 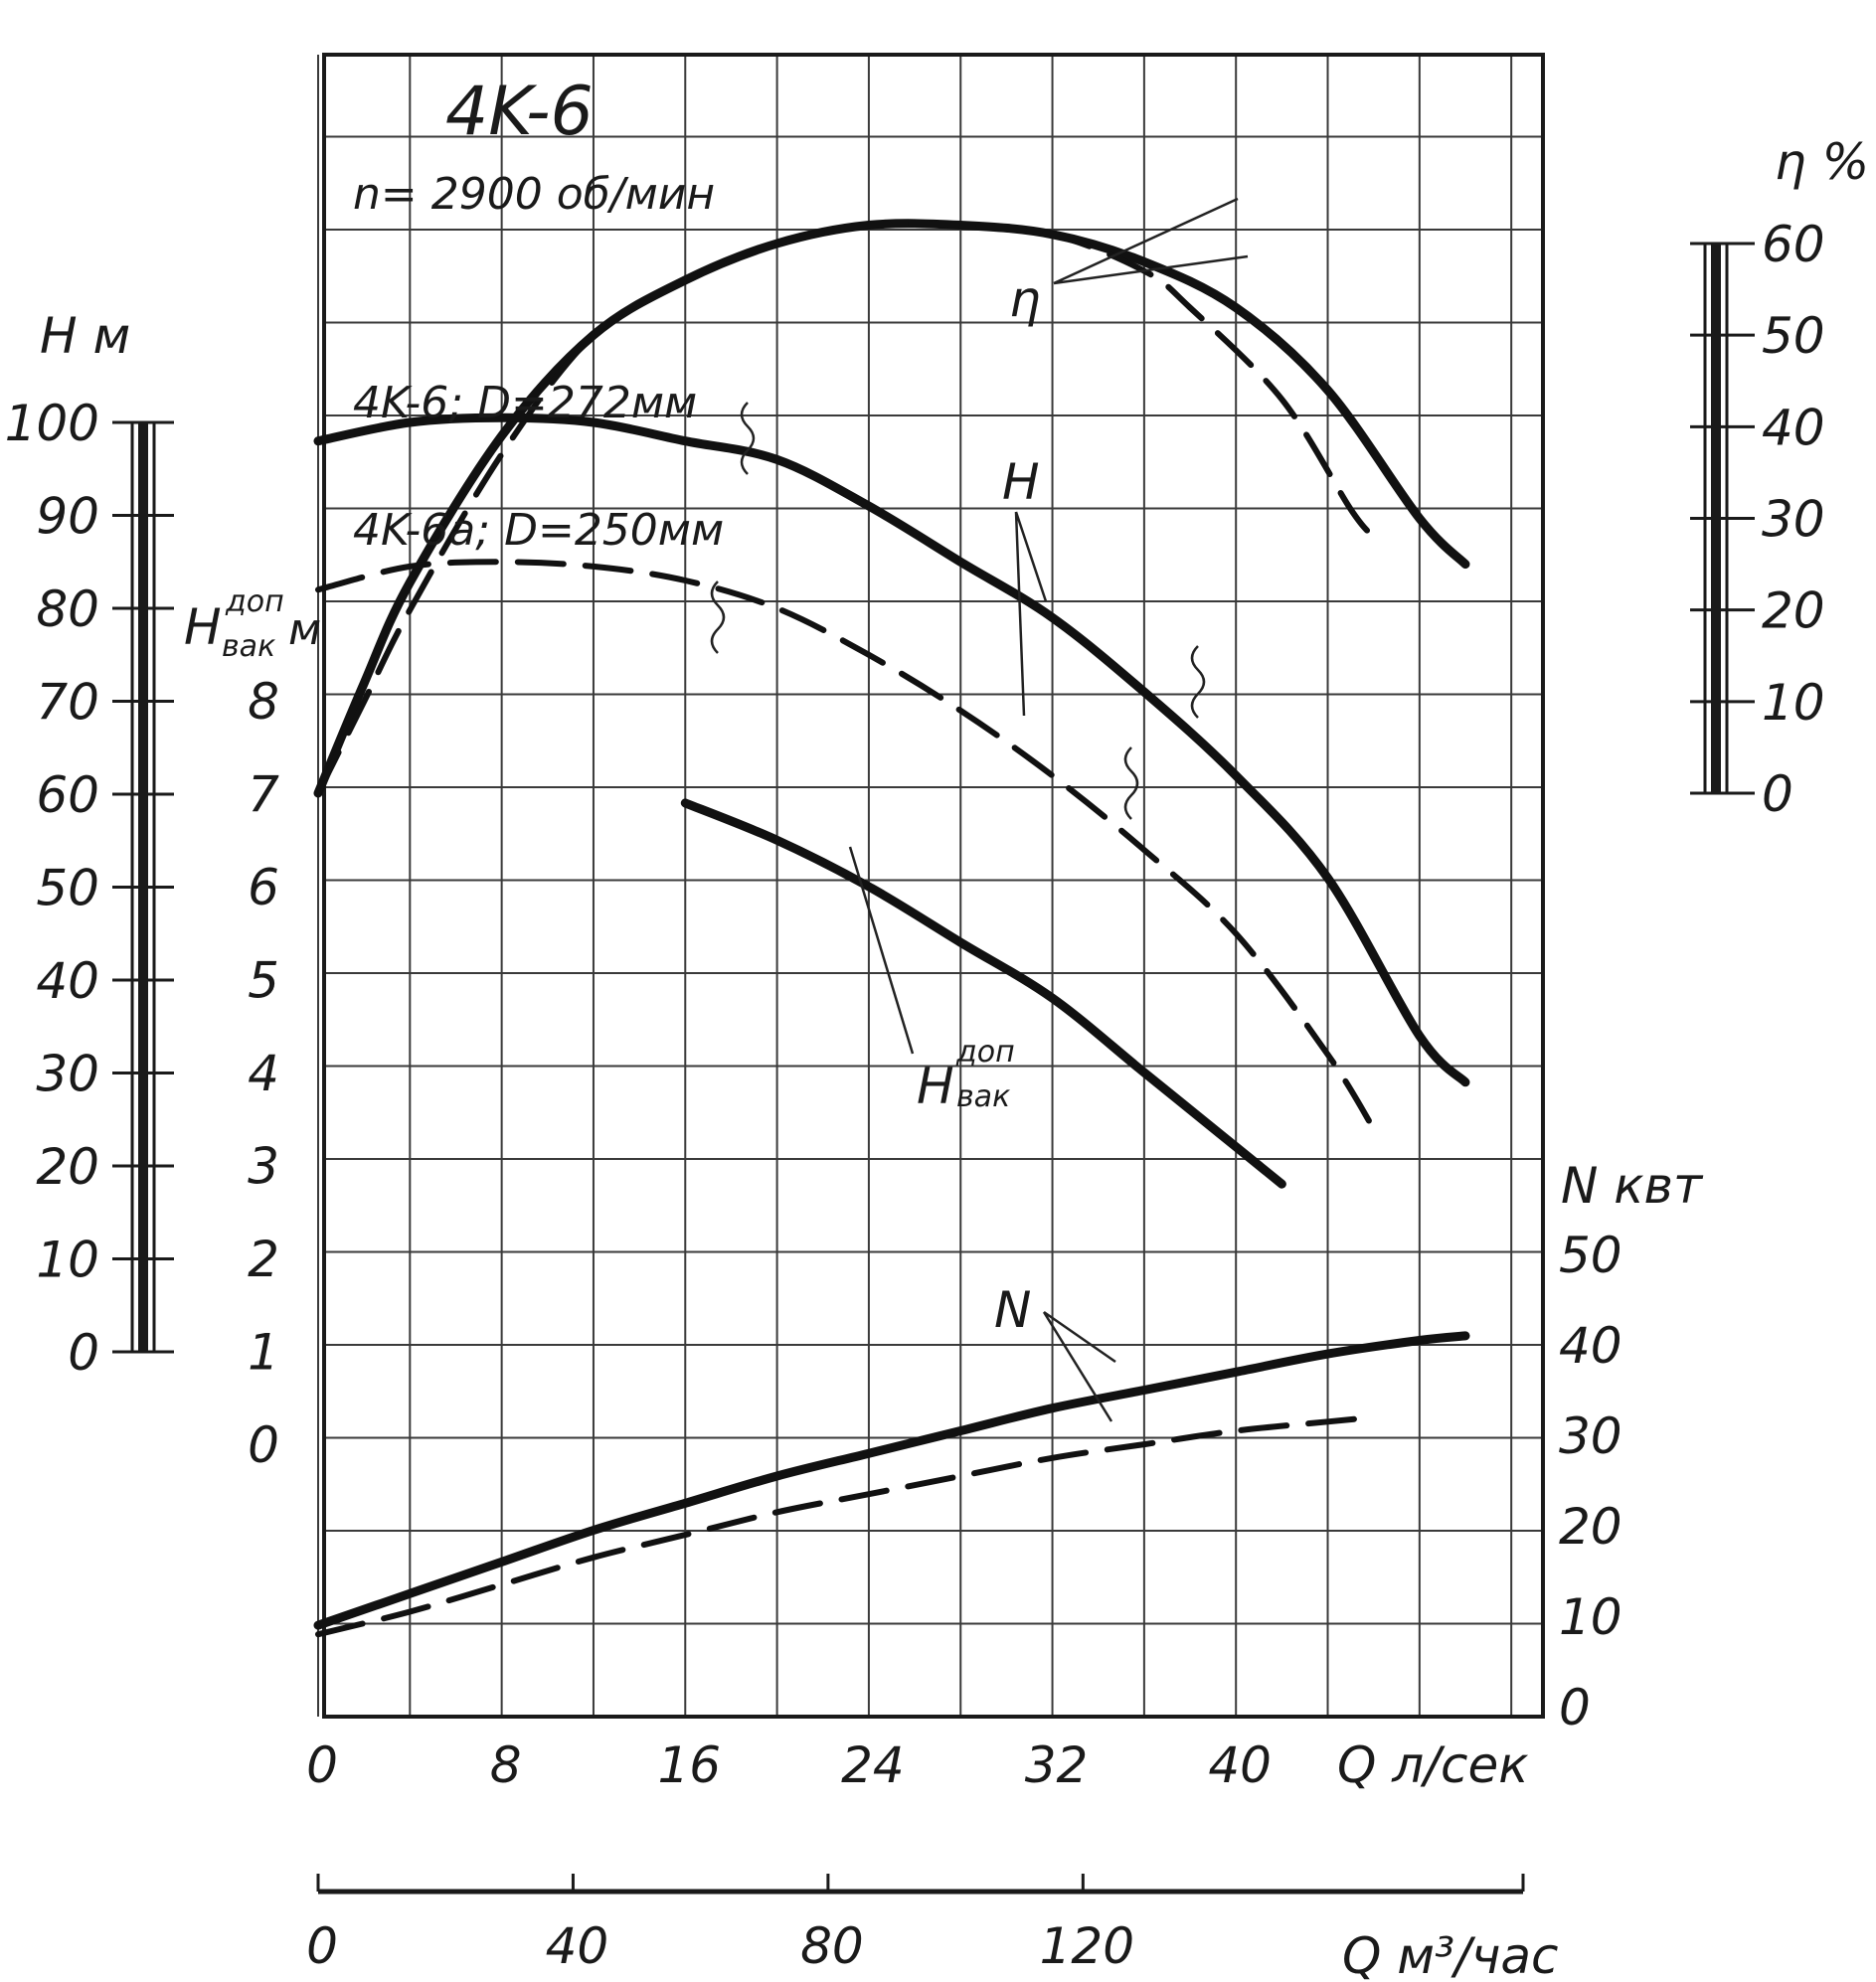 I want to click on x-axis-primary-tick-label: 0, so click(x=322, y=1765).